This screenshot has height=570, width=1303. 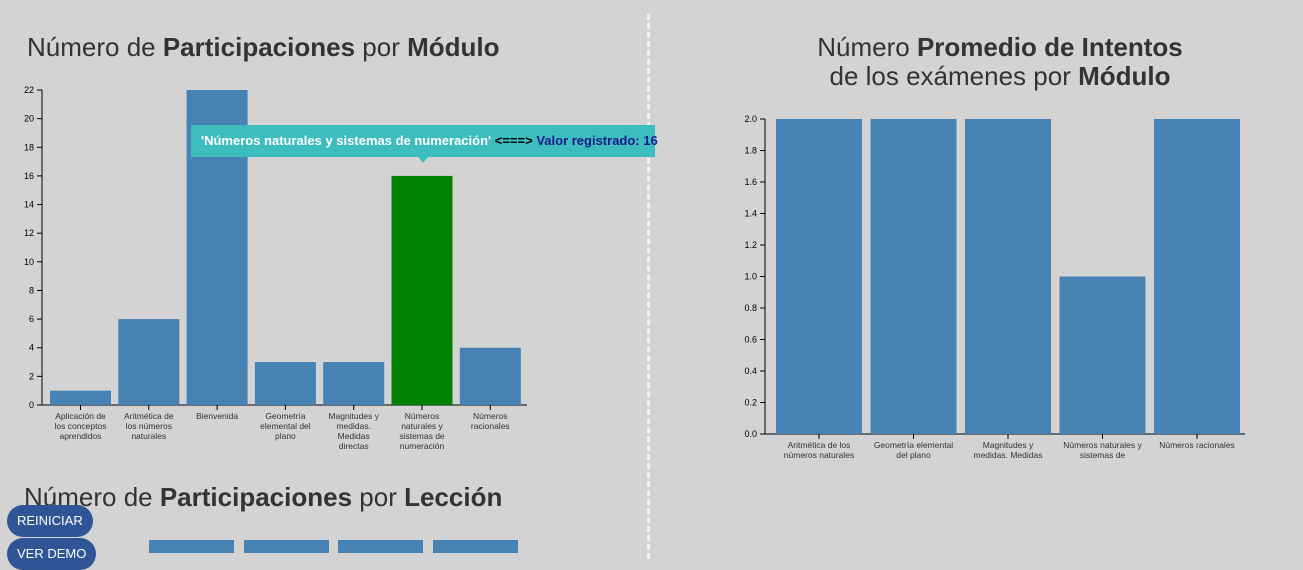 What do you see at coordinates (750, 214) in the screenshot?
I see `y-tick-label: 1.4` at bounding box center [750, 214].